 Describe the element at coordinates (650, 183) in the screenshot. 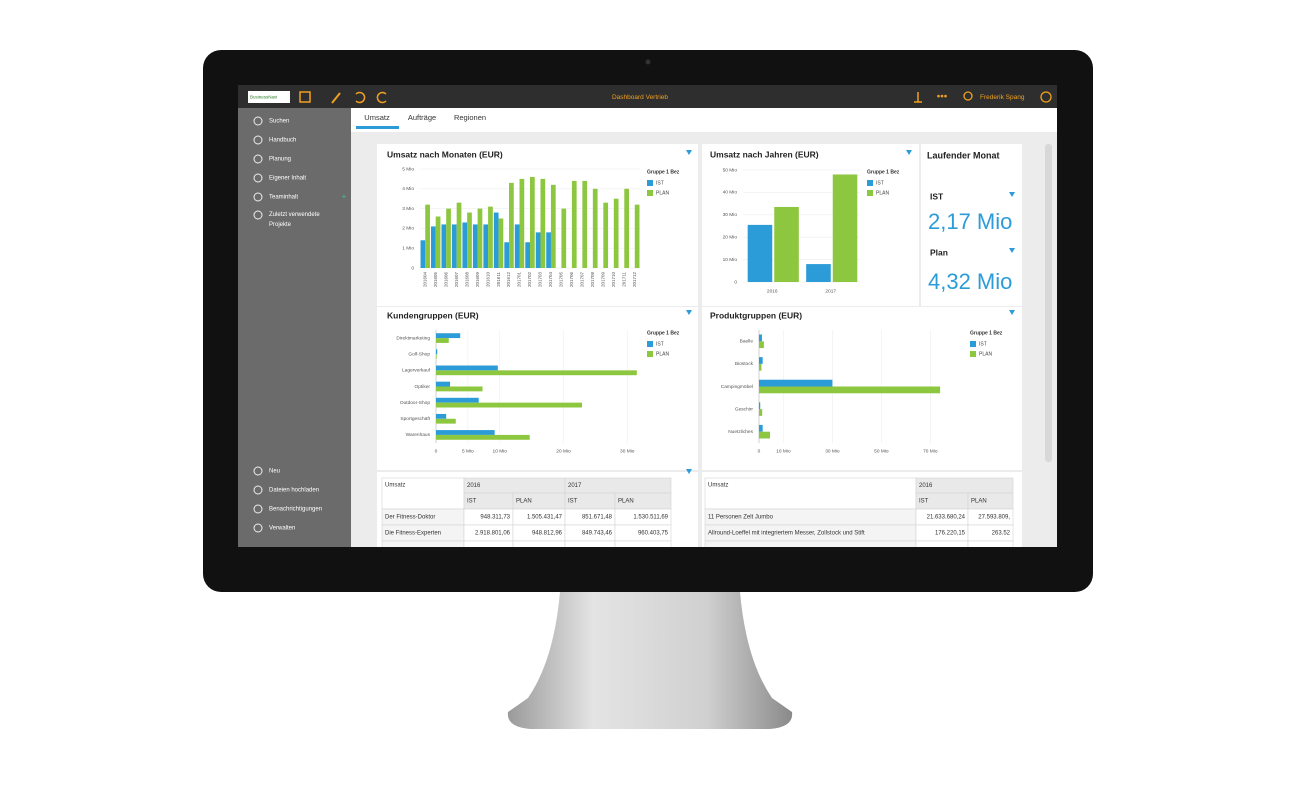

I see `legend-swatch` at that location.